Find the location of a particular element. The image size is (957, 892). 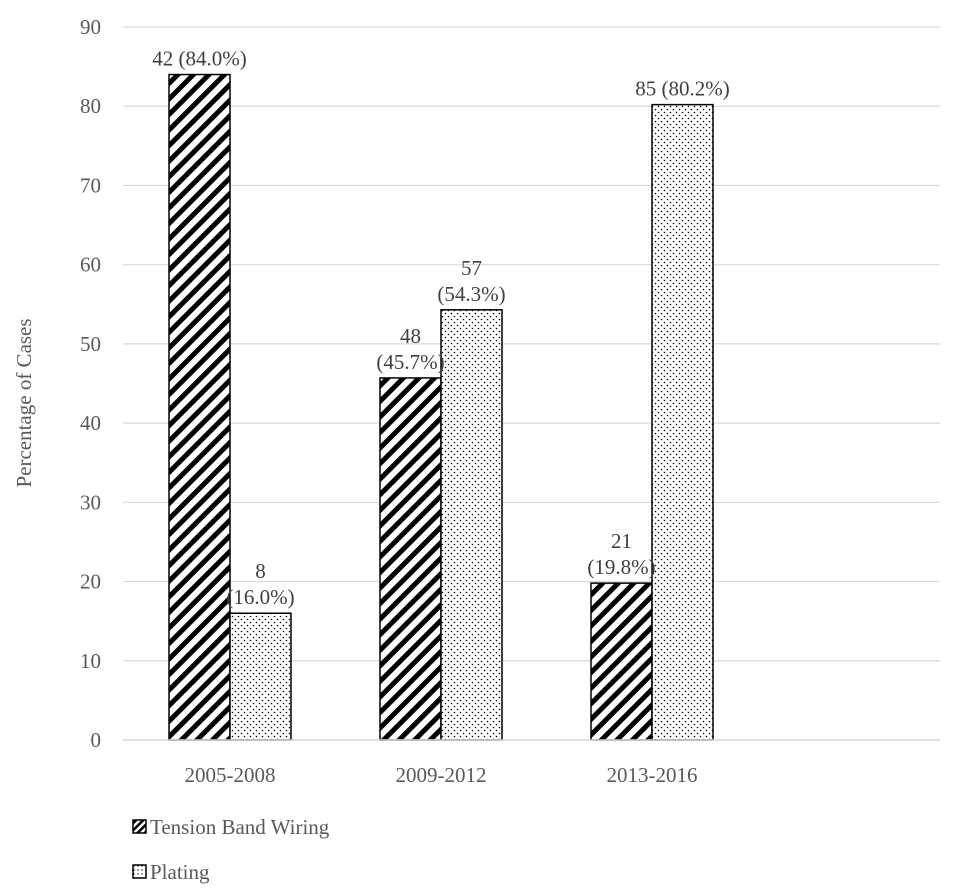

legend-item: Plating is located at coordinates (171, 872).